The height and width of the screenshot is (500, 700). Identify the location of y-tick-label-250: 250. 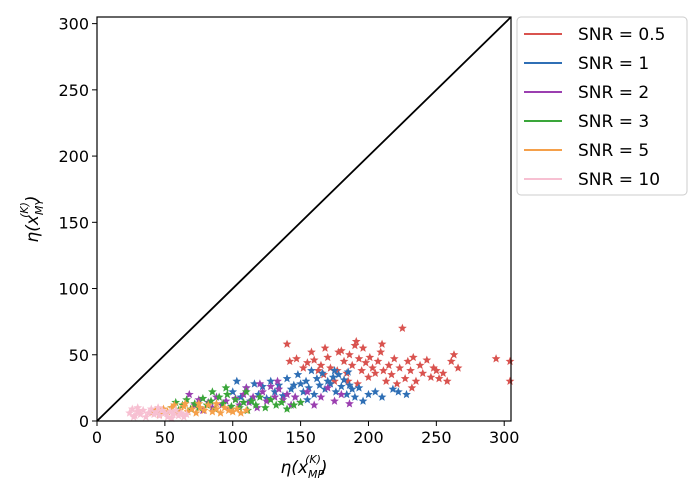
(73, 90).